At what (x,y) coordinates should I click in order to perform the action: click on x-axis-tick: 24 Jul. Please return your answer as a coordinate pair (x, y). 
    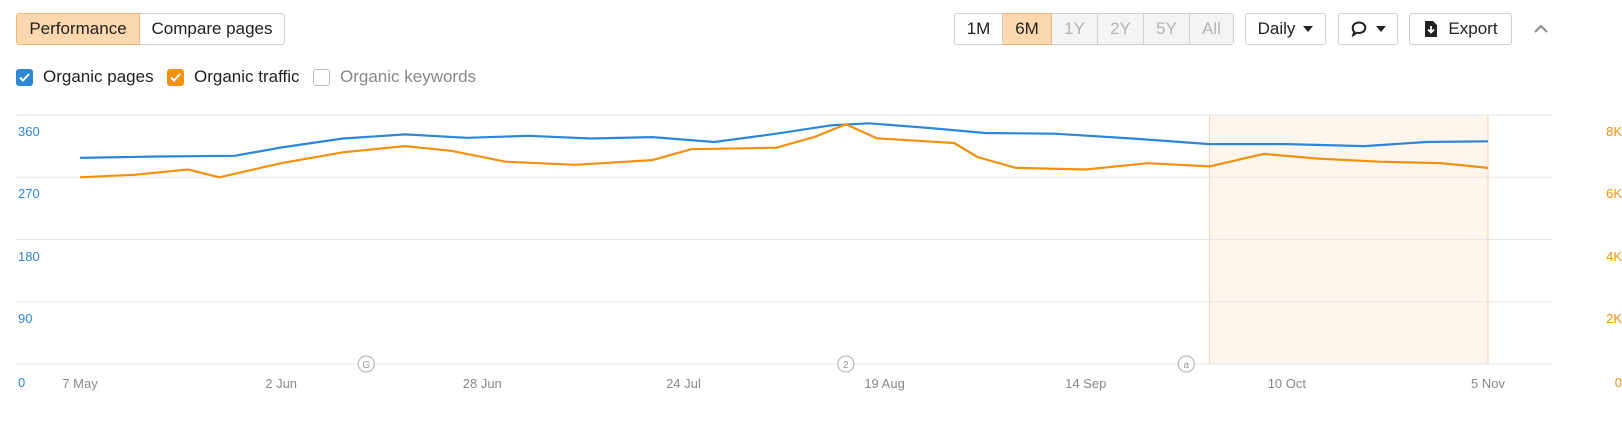
    Looking at the image, I should click on (683, 383).